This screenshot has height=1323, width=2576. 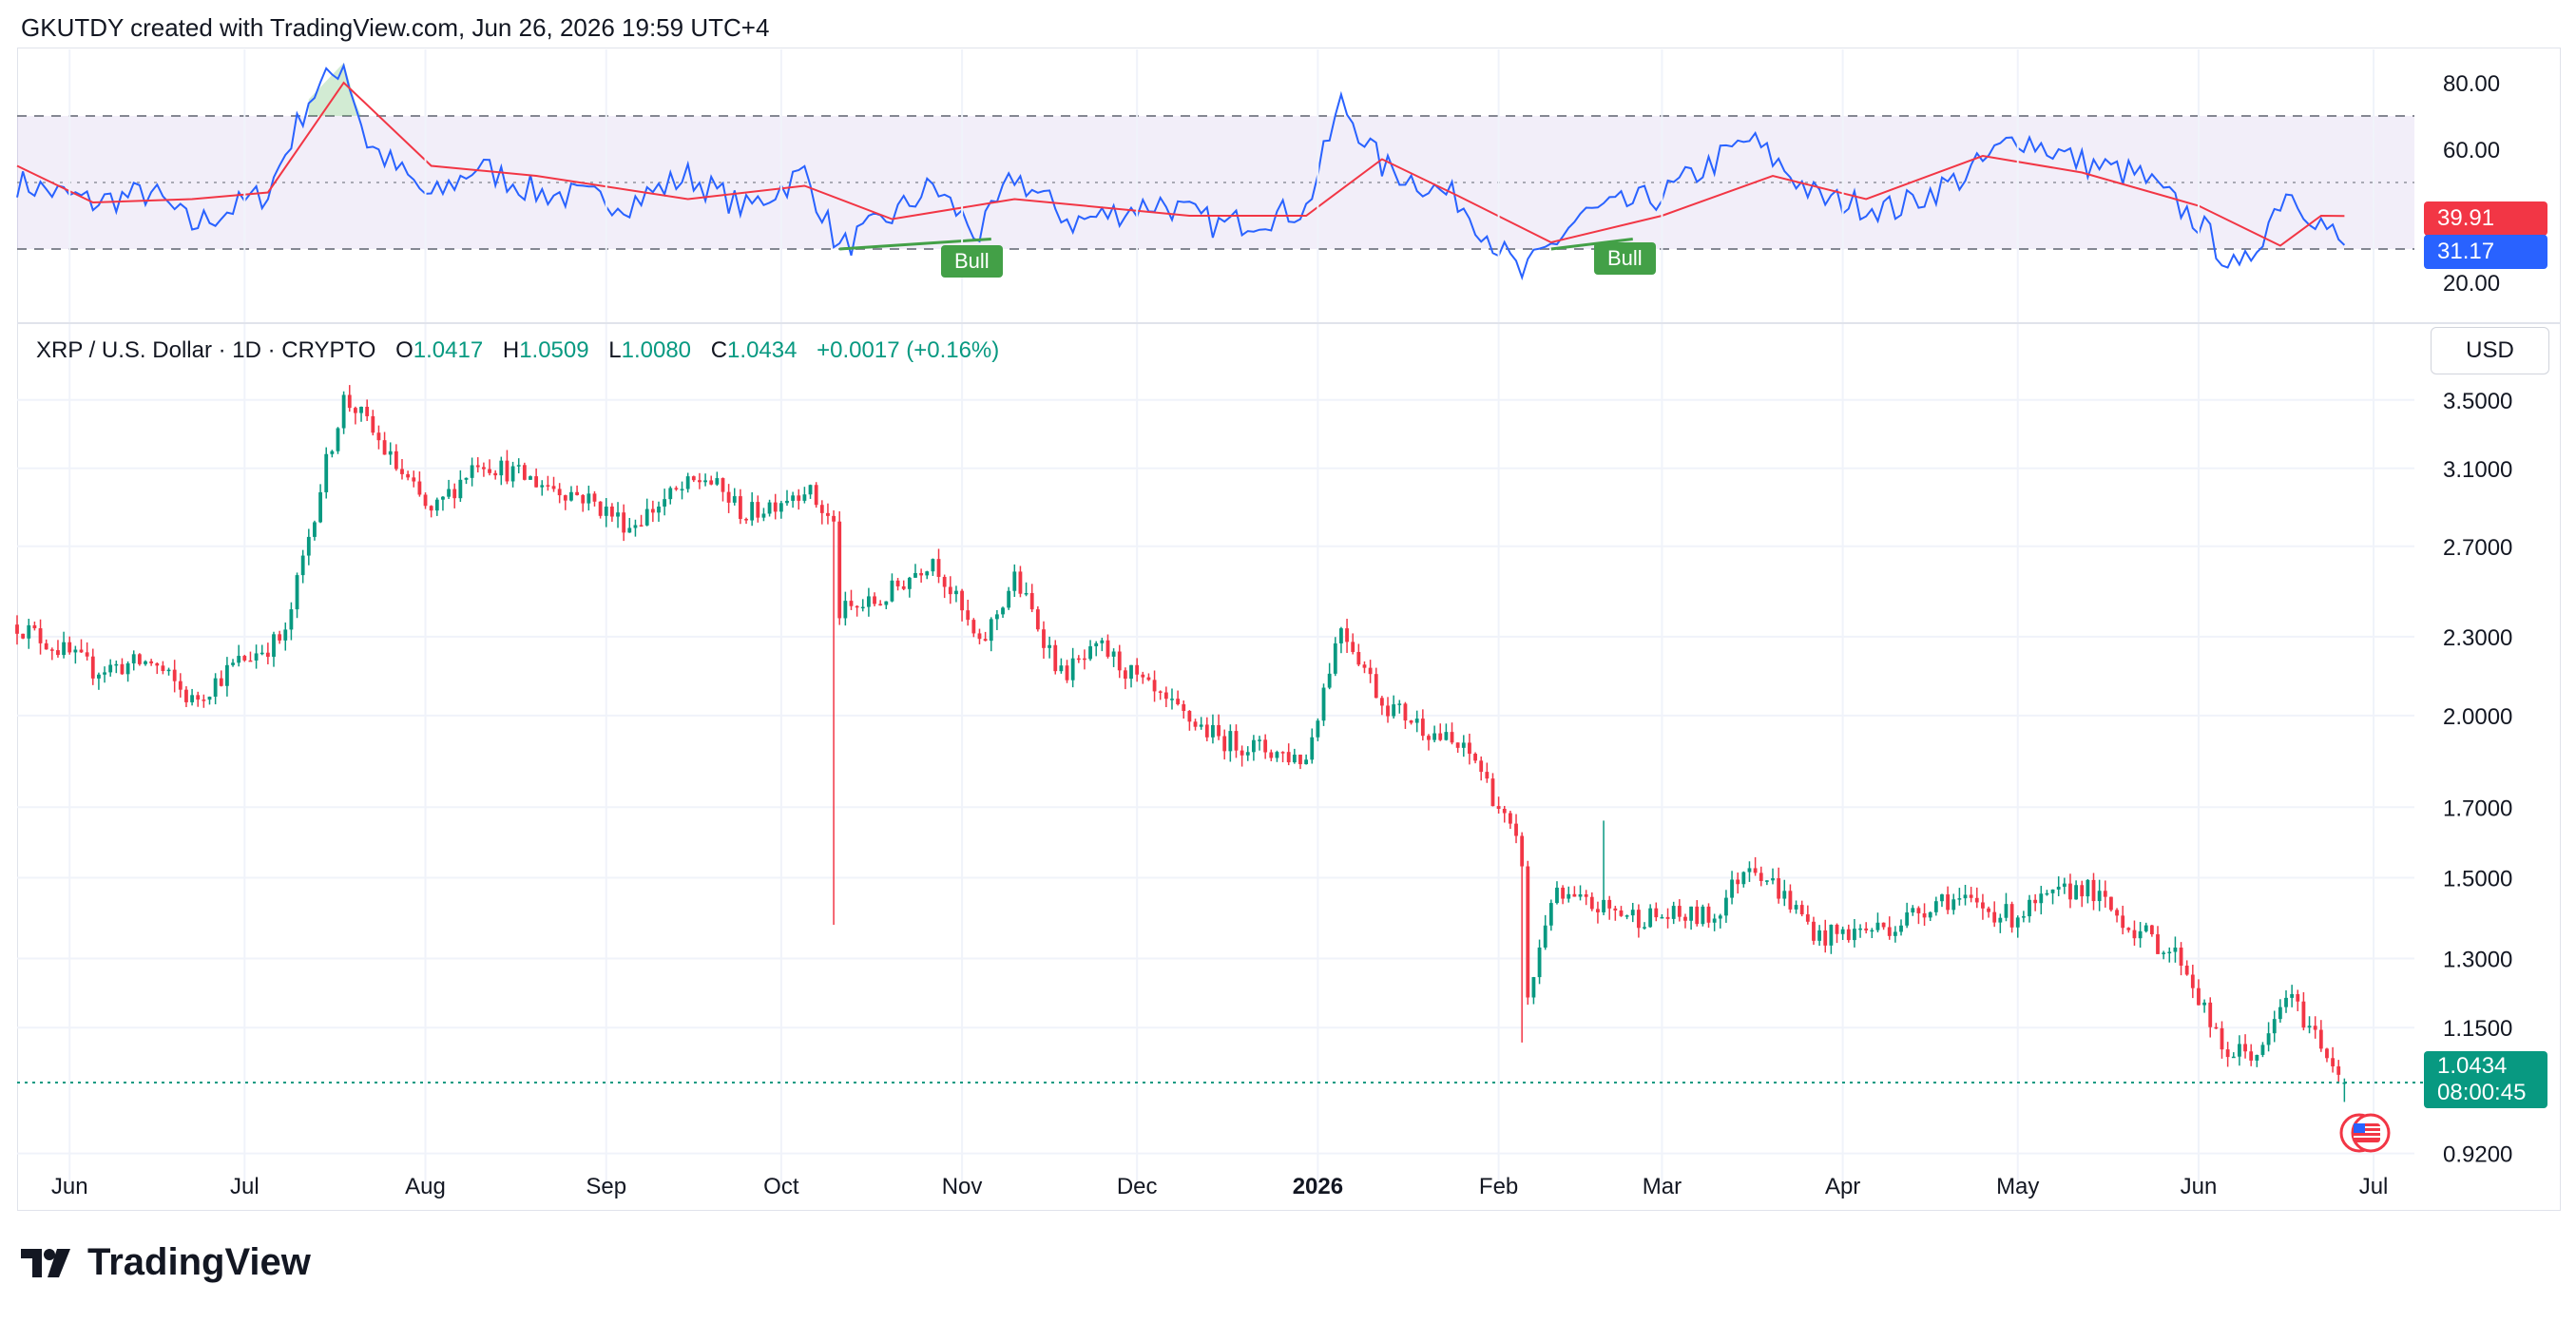 I want to click on open-label: O, so click(x=404, y=350).